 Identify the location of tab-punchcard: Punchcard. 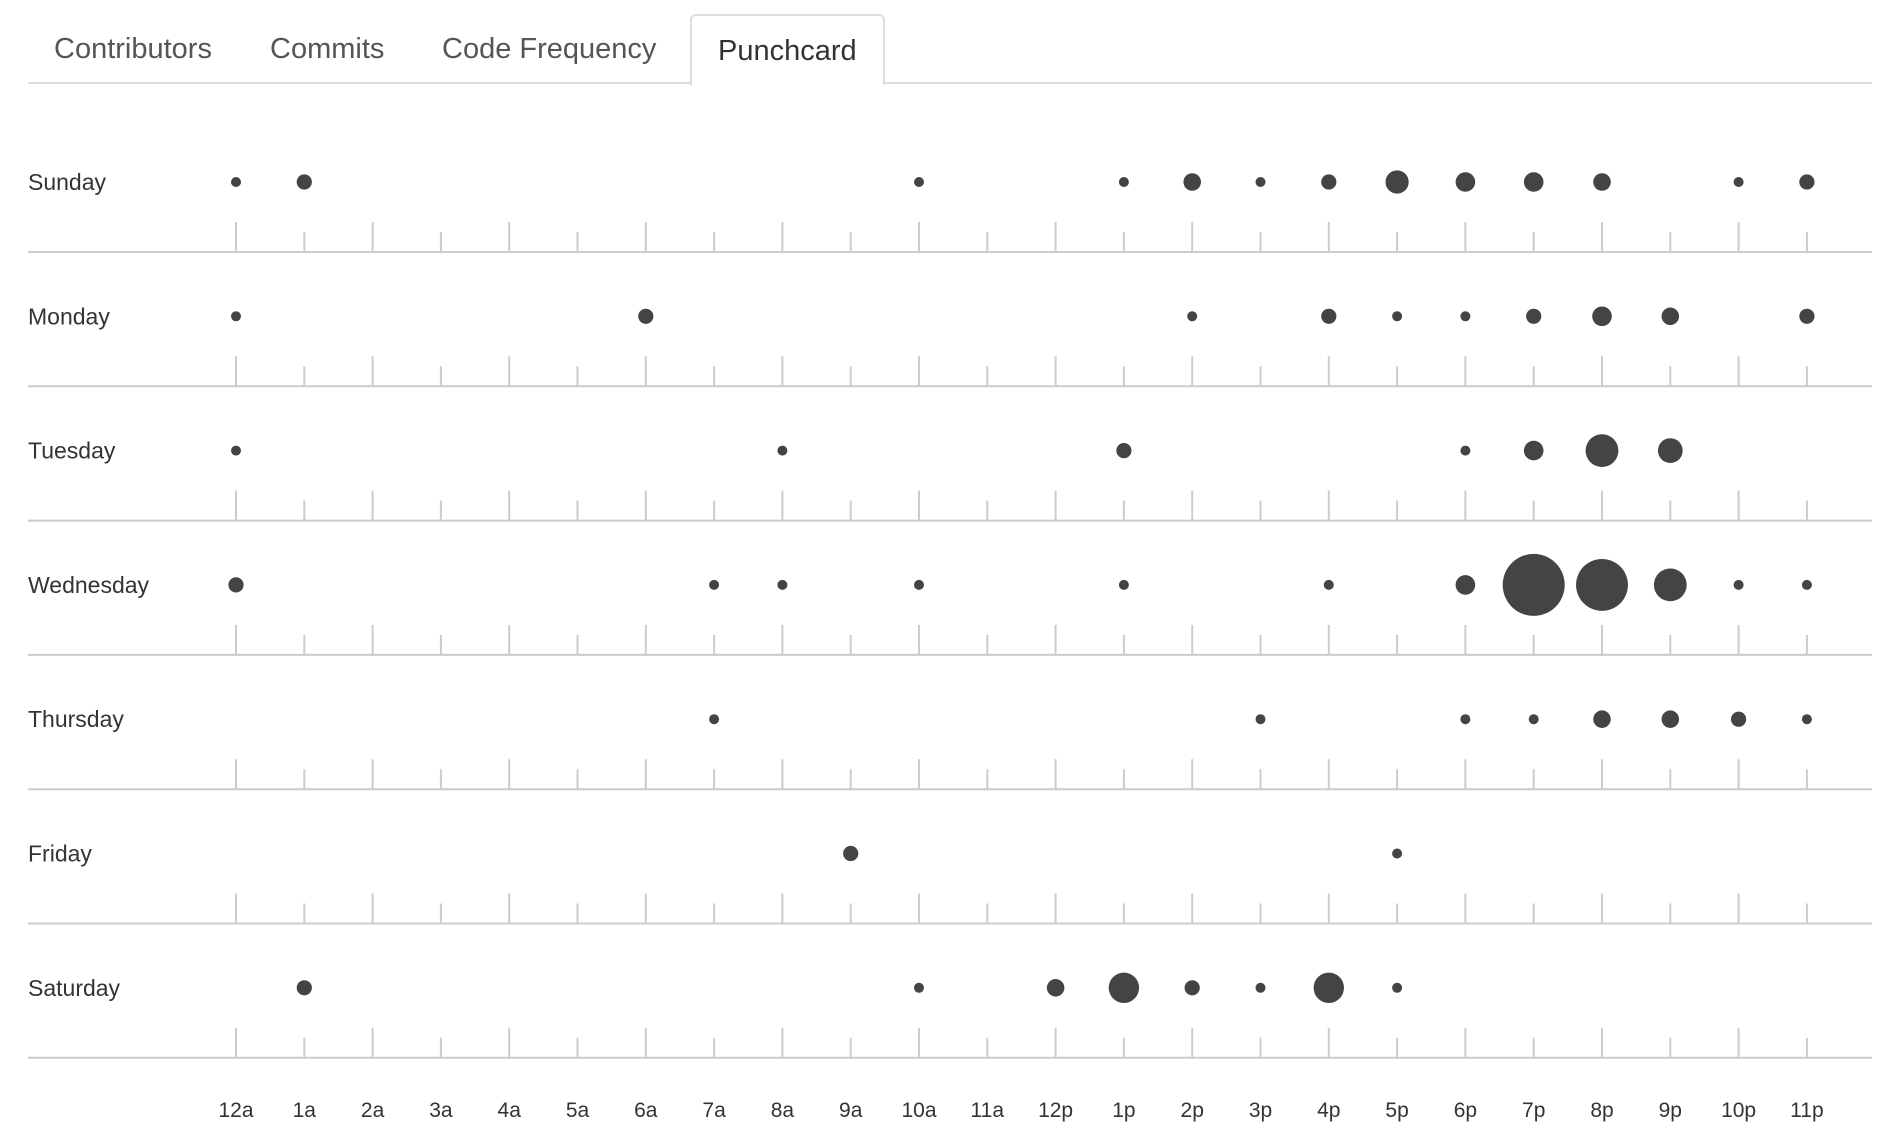
(787, 50).